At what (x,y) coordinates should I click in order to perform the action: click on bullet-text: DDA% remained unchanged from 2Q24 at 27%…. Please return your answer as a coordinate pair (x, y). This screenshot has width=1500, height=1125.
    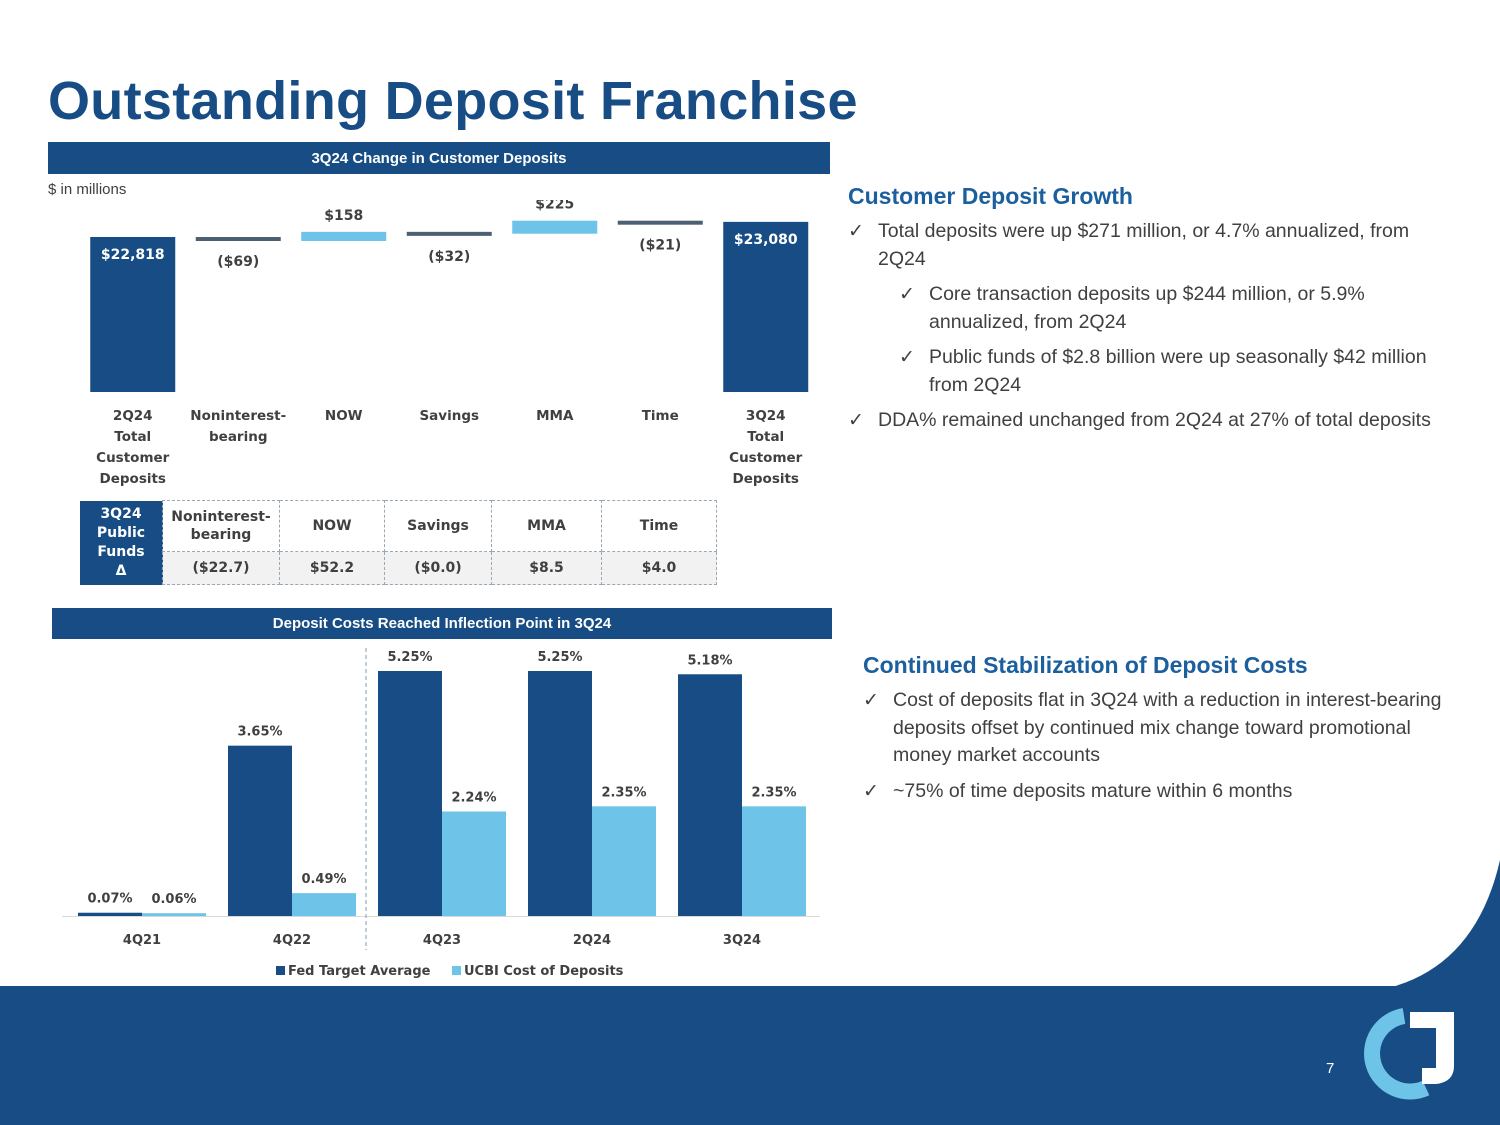
    Looking at the image, I should click on (1154, 420).